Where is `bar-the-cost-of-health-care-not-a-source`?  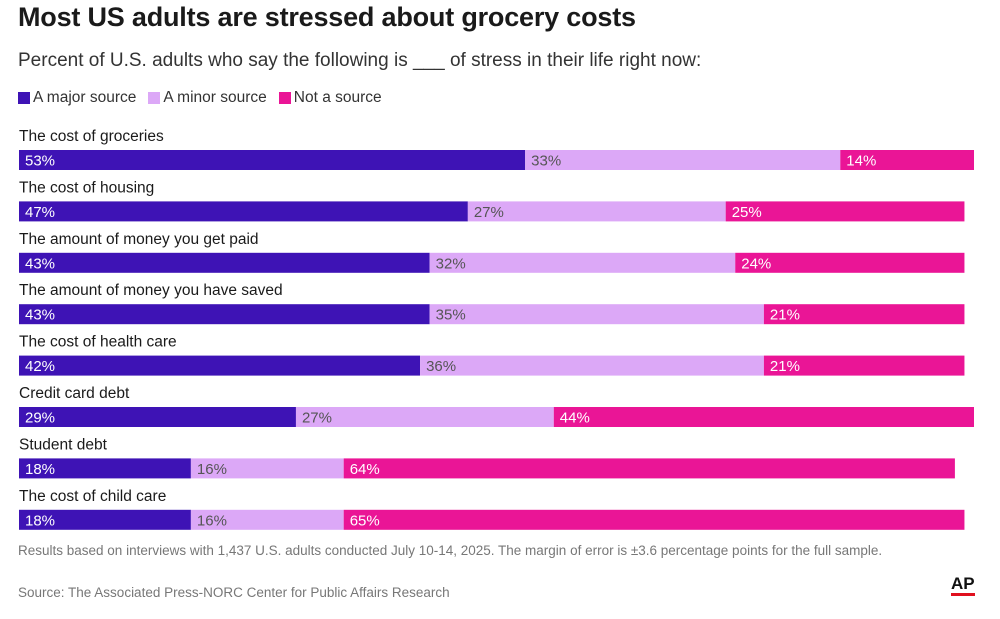 bar-the-cost-of-health-care-not-a-source is located at coordinates (864, 365).